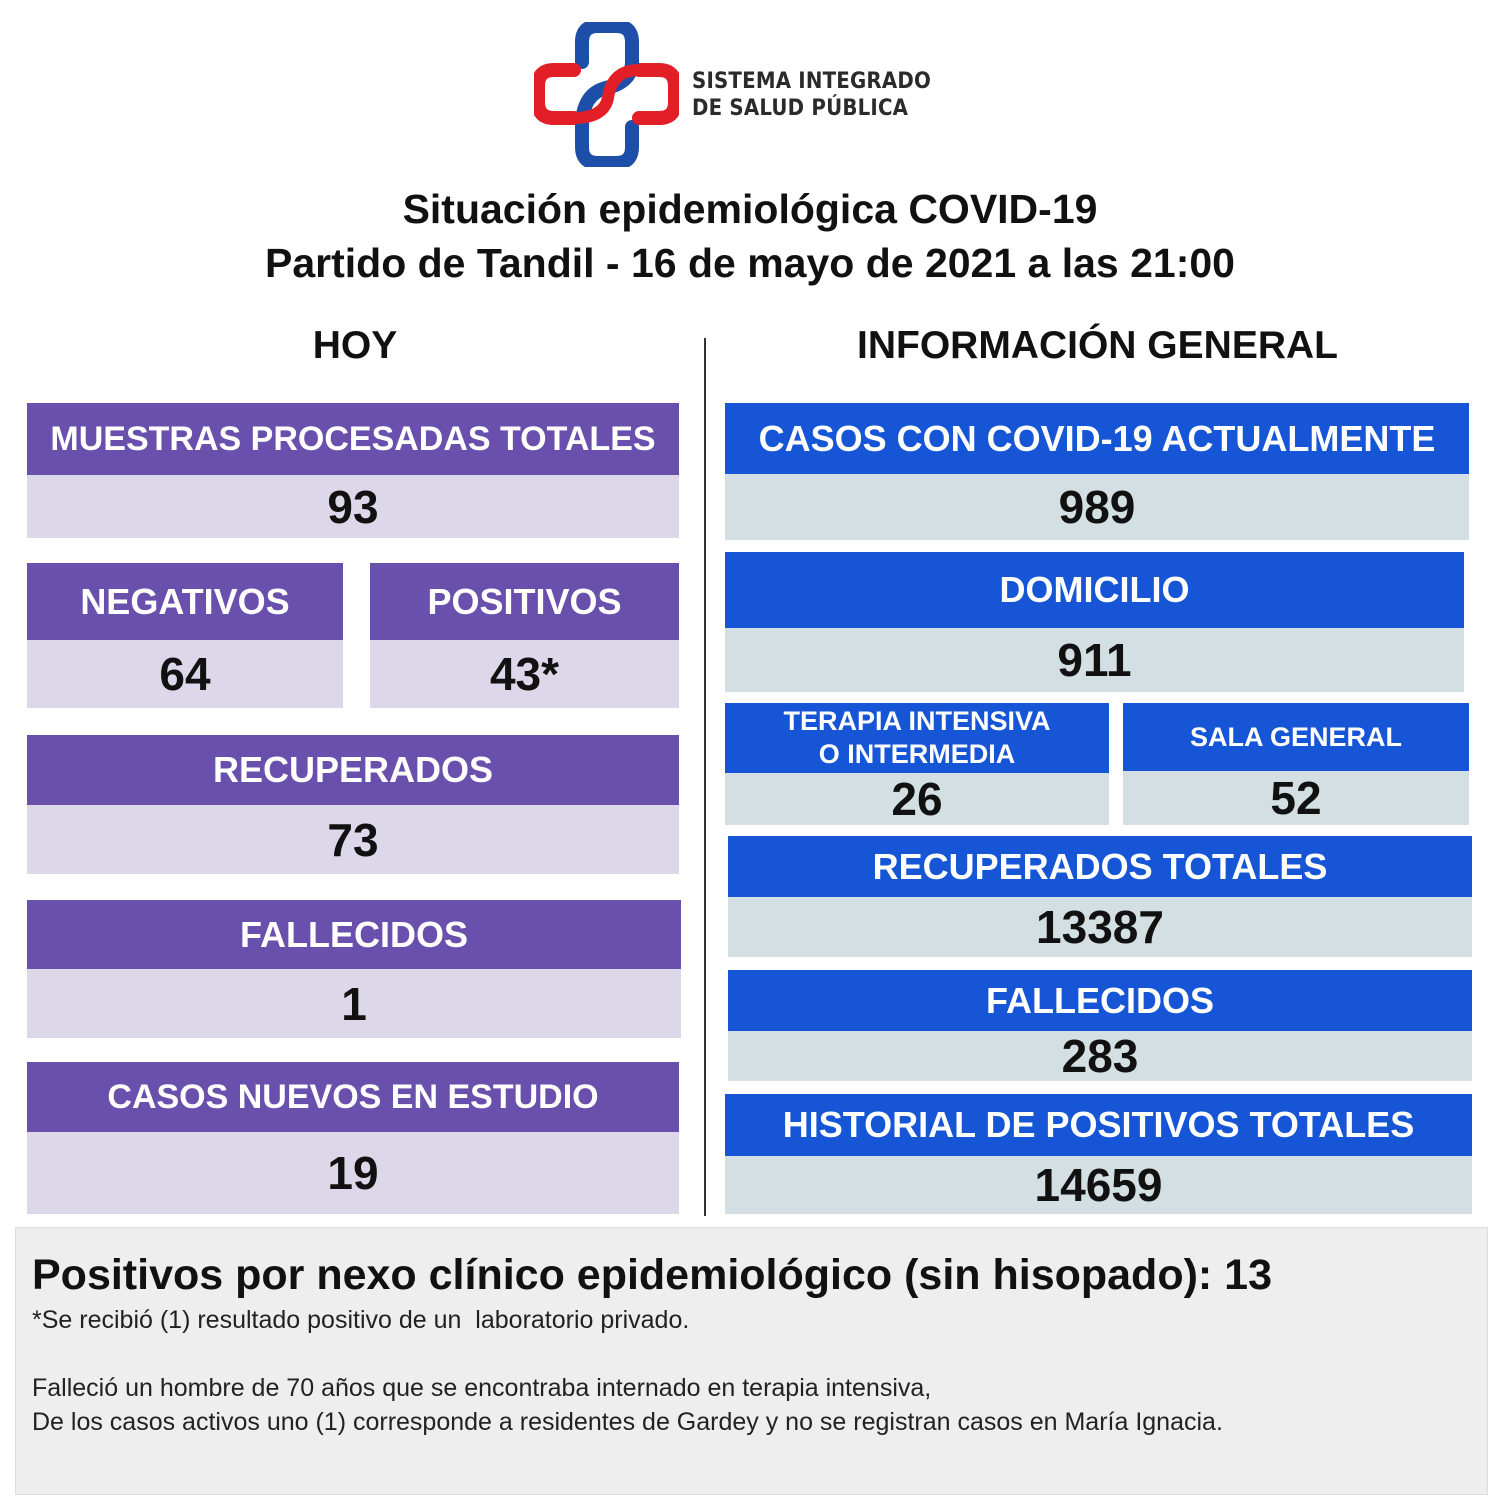  What do you see at coordinates (1100, 927) in the screenshot?
I see `card-recuperados-totales-value: 13387` at bounding box center [1100, 927].